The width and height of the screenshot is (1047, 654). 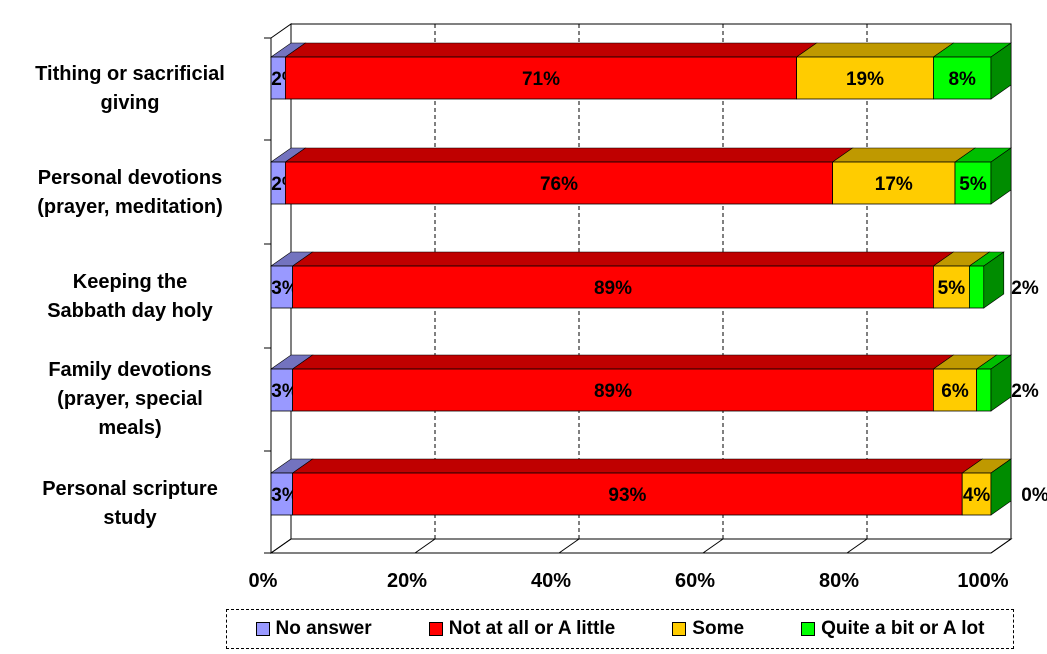 I want to click on category-label-line: Sabbath day holy, so click(x=130, y=311).